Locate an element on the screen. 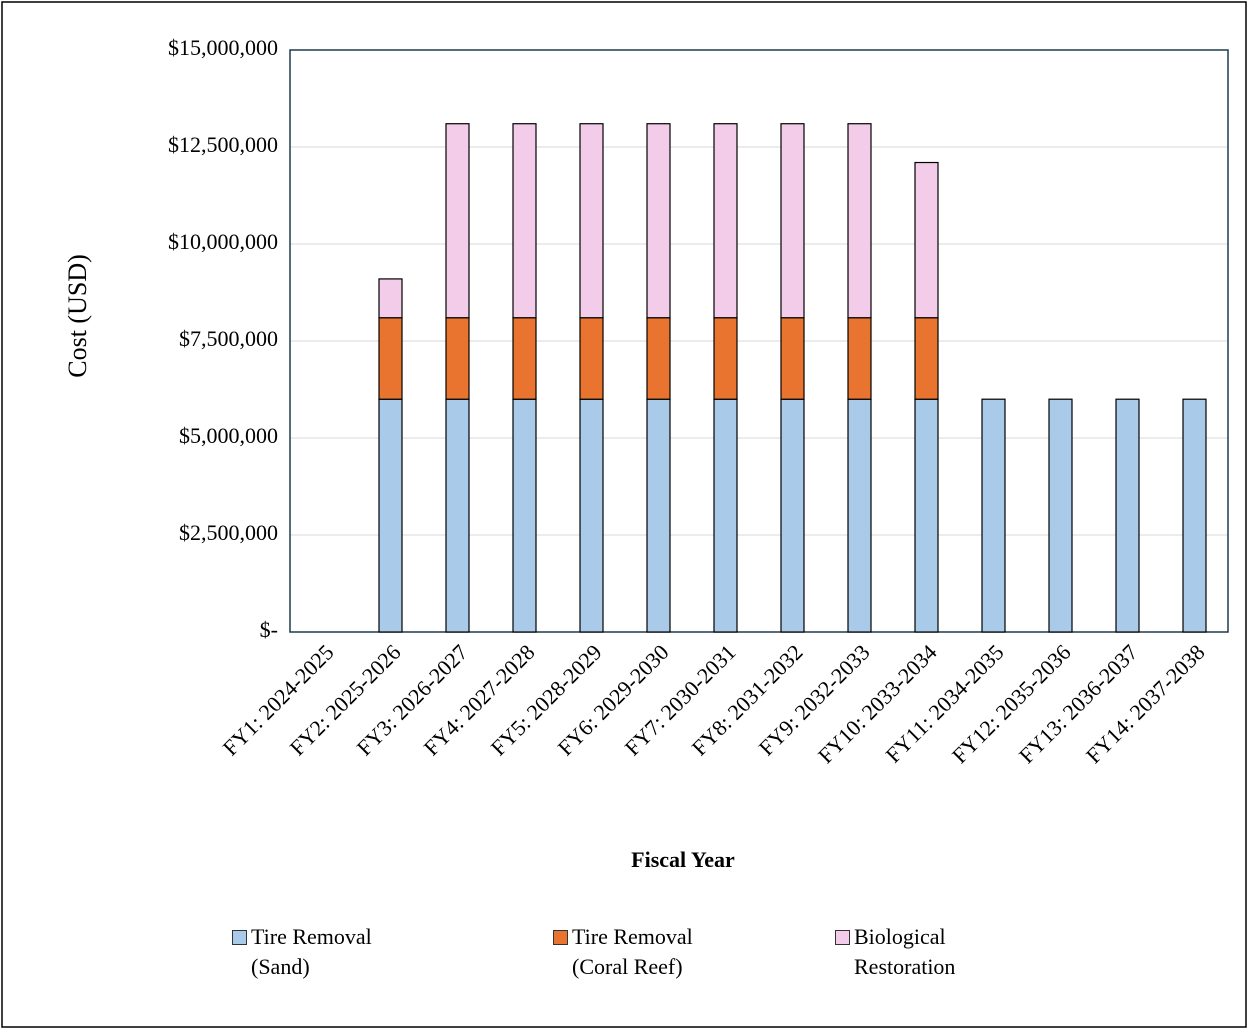 Image resolution: width=1249 pixels, height=1030 pixels. y-tick-label: $10,000,000 is located at coordinates (223, 241).